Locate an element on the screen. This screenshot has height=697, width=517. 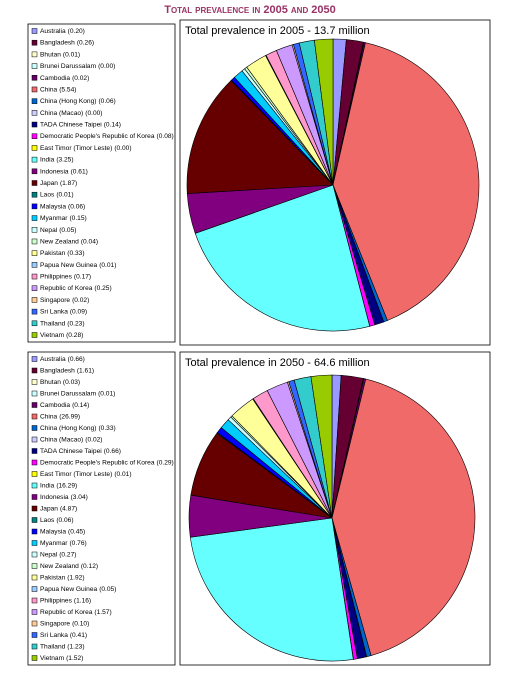
legend-label: Pakistan (1.92) is located at coordinates (62, 577).